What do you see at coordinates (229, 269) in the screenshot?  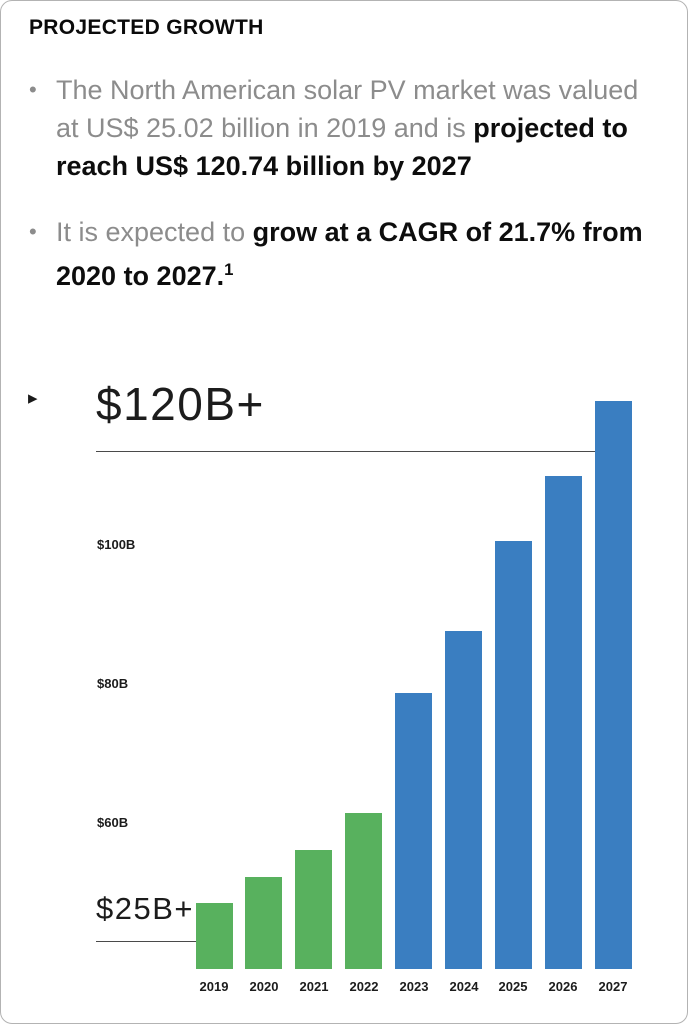 I see `footnote-marker: 1` at bounding box center [229, 269].